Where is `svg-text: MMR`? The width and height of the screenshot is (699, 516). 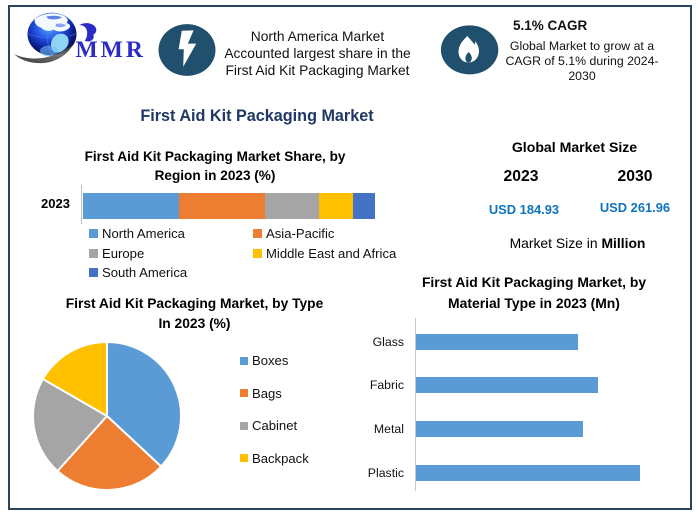 svg-text: MMR is located at coordinates (111, 50).